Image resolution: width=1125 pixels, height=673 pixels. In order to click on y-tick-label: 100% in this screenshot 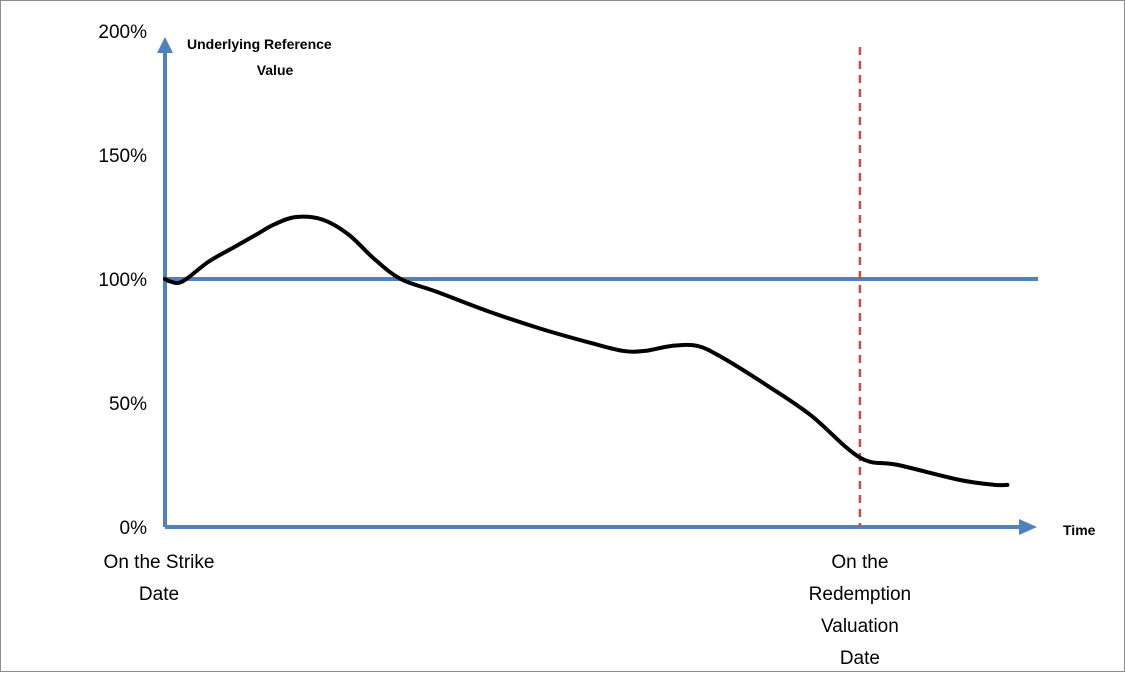, I will do `click(122, 280)`.